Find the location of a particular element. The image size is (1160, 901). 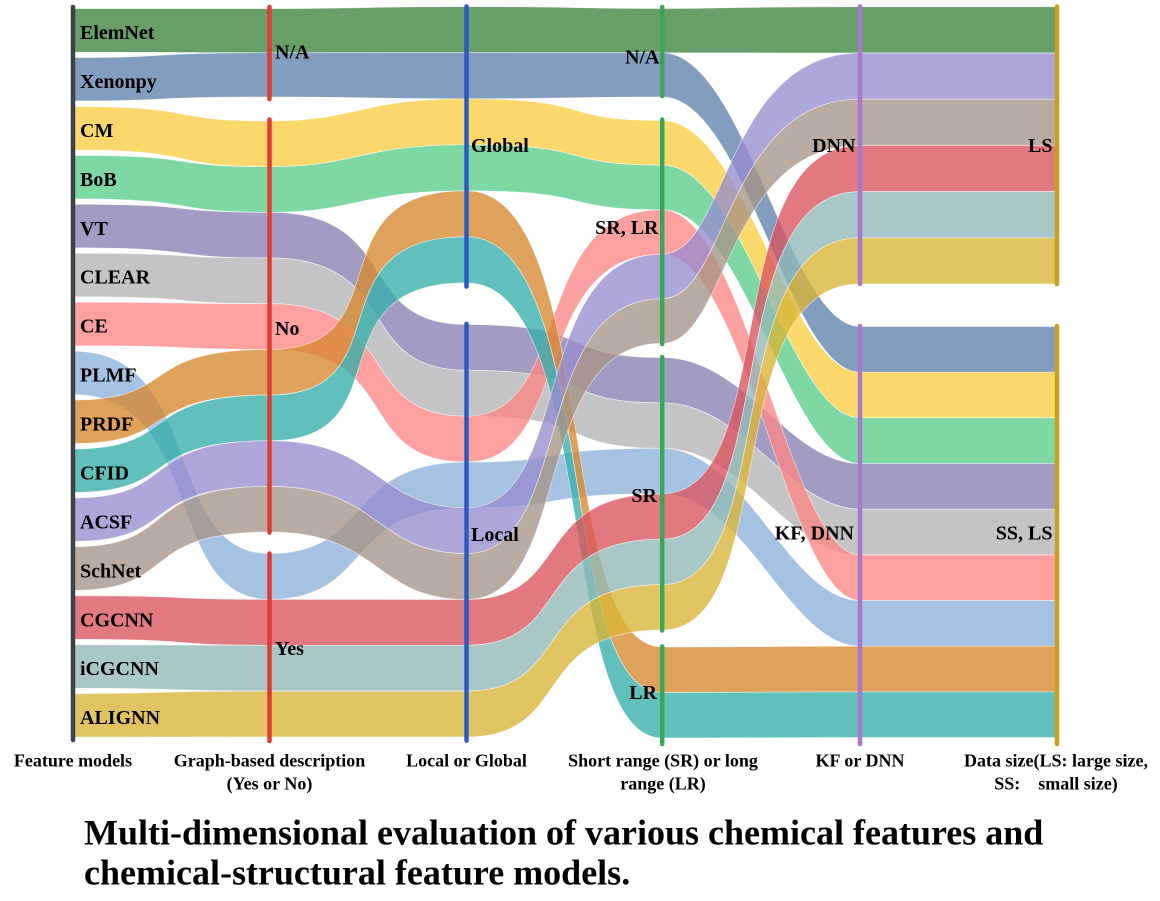

svg-text: SR, LR is located at coordinates (627, 228).